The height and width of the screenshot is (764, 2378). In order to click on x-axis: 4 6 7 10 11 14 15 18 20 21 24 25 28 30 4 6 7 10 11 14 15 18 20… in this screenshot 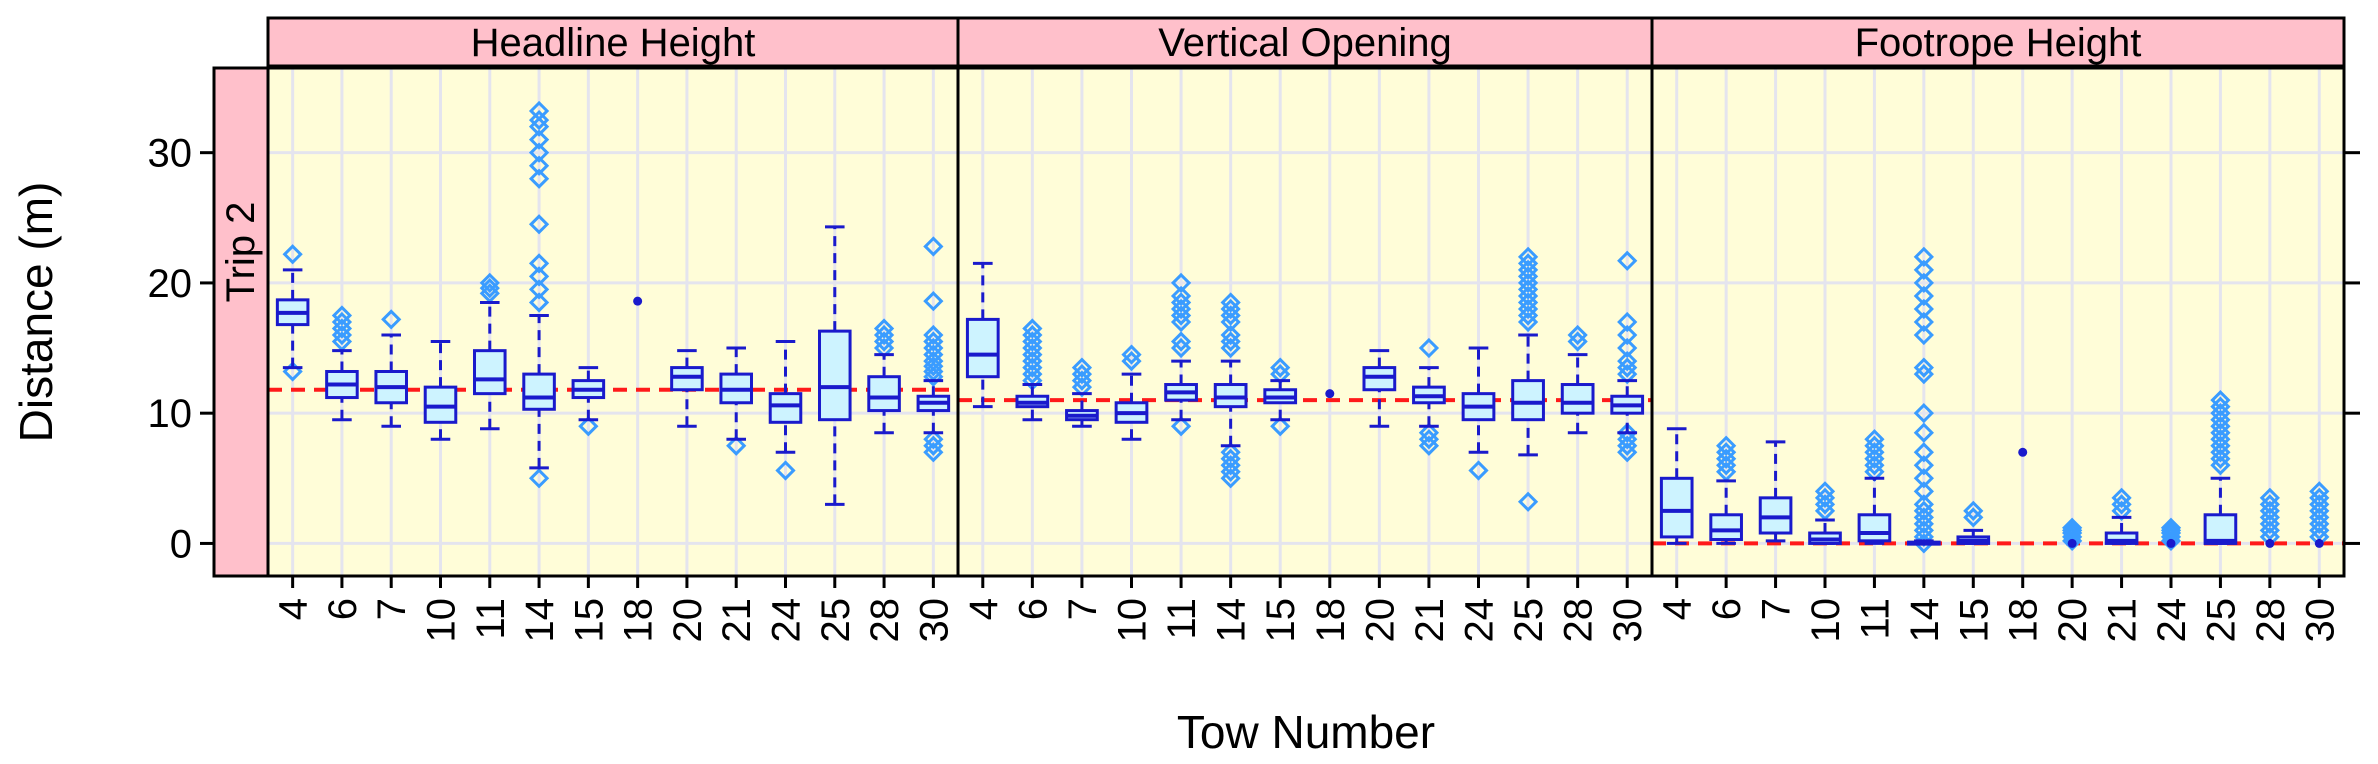, I will do `click(1307, 609)`.